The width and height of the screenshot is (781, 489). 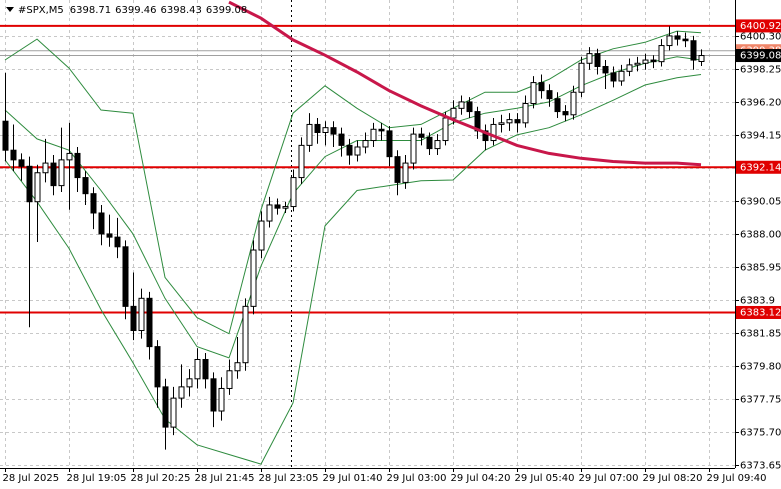 What do you see at coordinates (673, 478) in the screenshot?
I see `x-tick-label: 29 Jul 08:20` at bounding box center [673, 478].